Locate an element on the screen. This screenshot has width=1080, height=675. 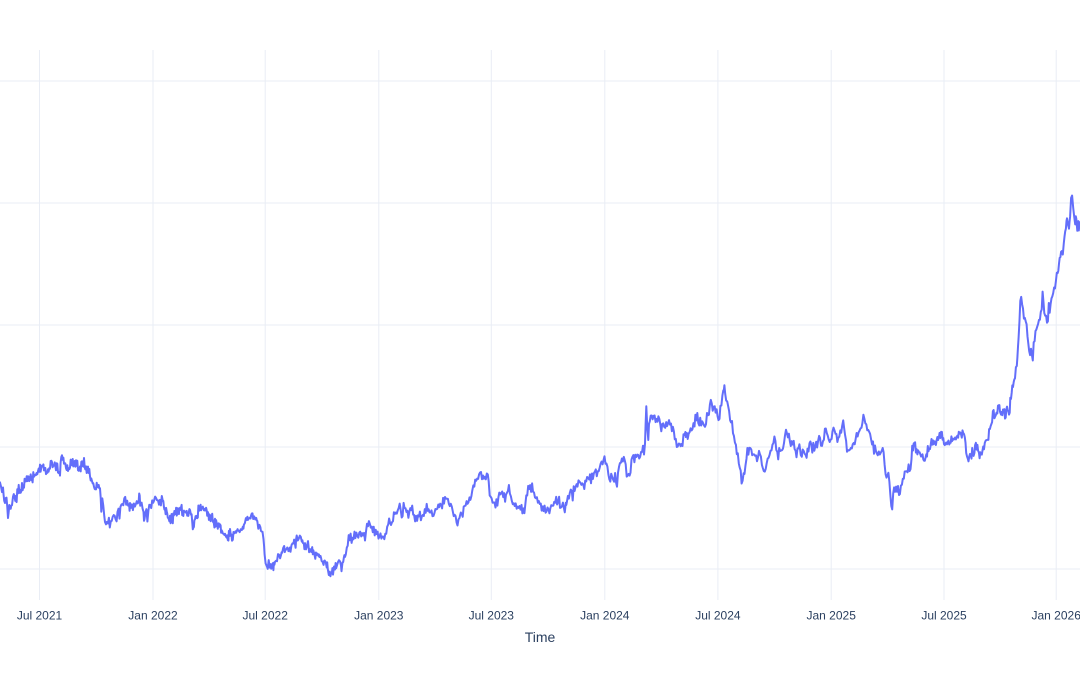
svg-text: Jan 2024 is located at coordinates (605, 616).